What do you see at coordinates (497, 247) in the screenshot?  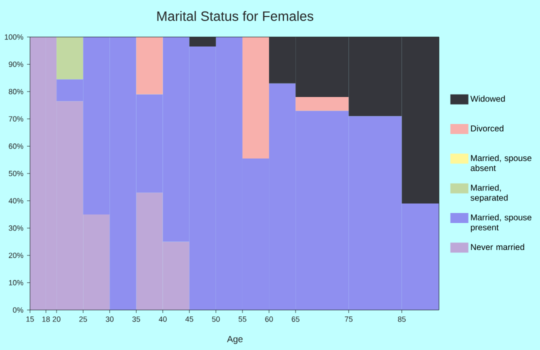 I see `legend-label: Never married` at bounding box center [497, 247].